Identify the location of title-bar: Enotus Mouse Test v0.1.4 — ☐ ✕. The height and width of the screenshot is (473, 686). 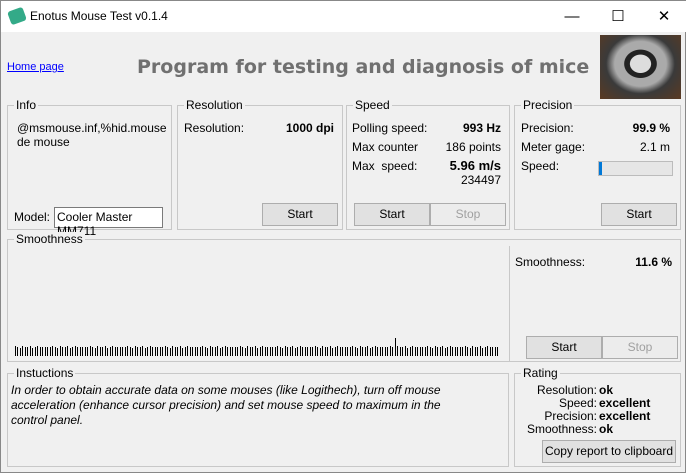
(343, 16).